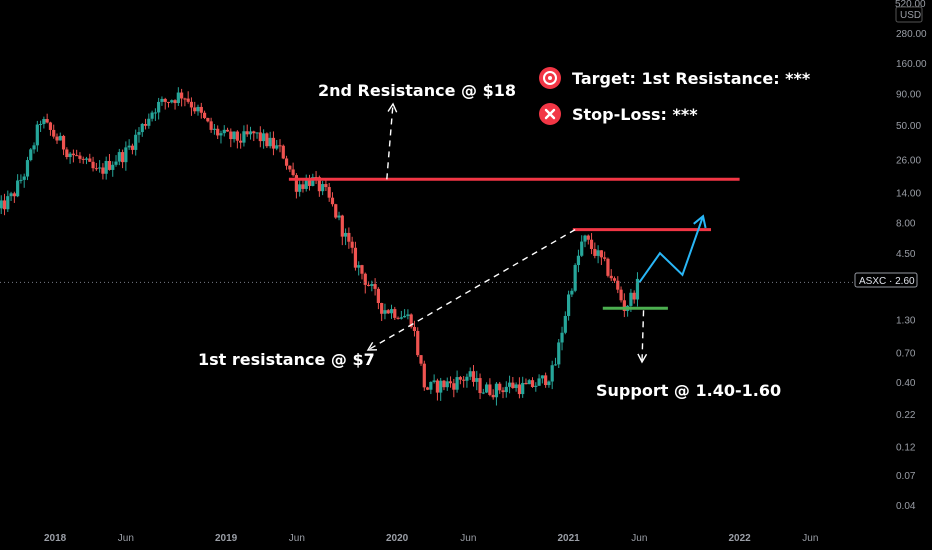 This screenshot has width=932, height=550. Describe the element at coordinates (471, 290) in the screenshot. I see `first-resistance-arrow` at that location.